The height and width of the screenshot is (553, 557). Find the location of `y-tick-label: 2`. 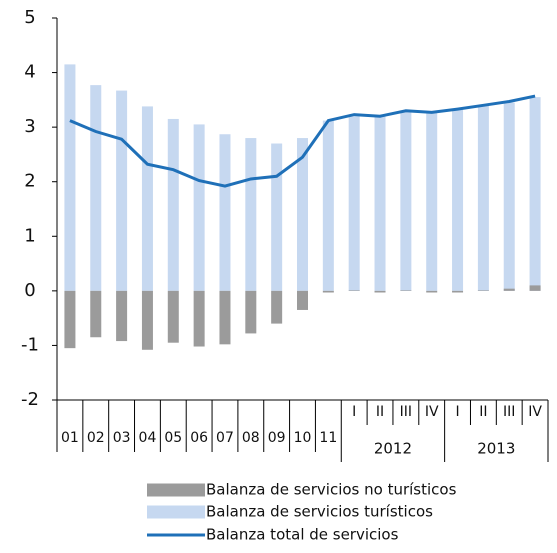

y-tick-label: 2 is located at coordinates (29, 181).